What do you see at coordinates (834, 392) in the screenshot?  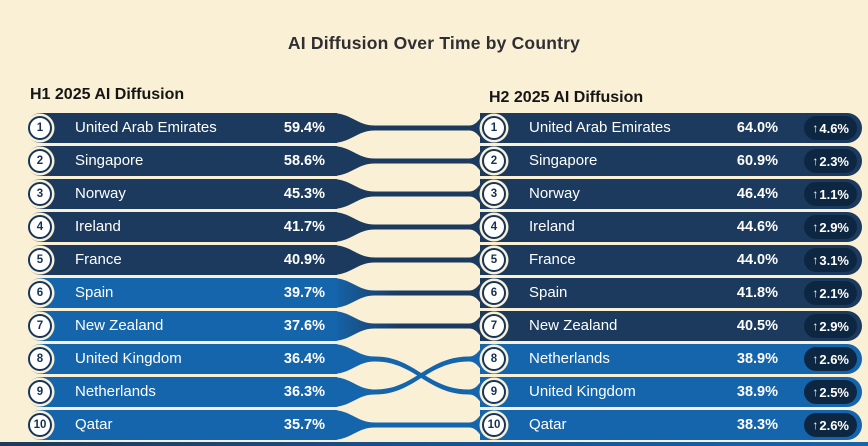 I see `change-value: 2.5%` at bounding box center [834, 392].